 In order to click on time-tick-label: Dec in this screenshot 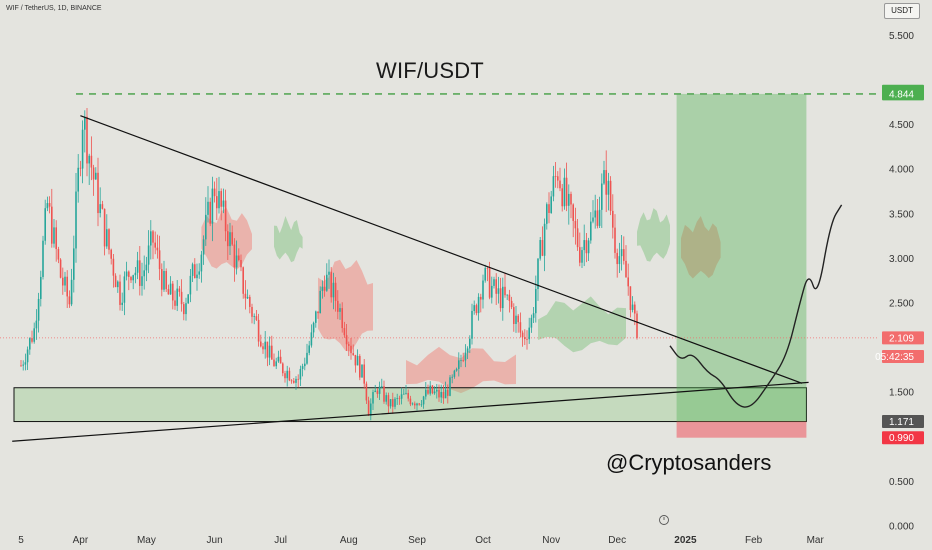, I will do `click(617, 540)`.